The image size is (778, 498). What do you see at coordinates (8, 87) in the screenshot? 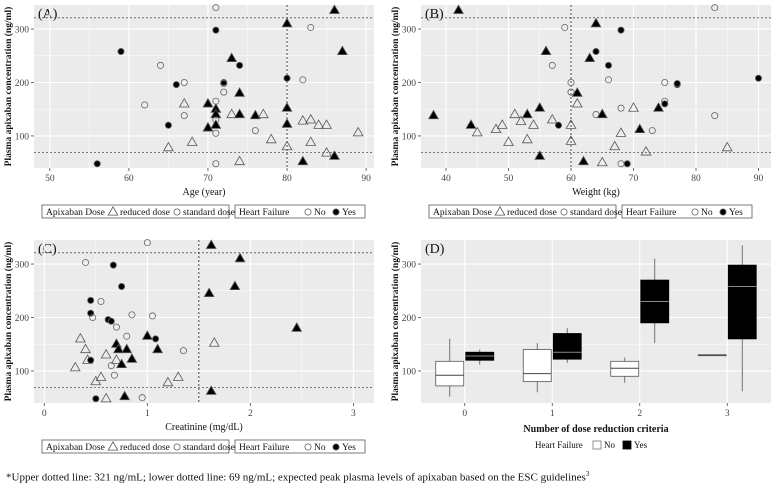
I see `y-axis-label: Plasma apixaban concentration (ng/ml)` at bounding box center [8, 87].